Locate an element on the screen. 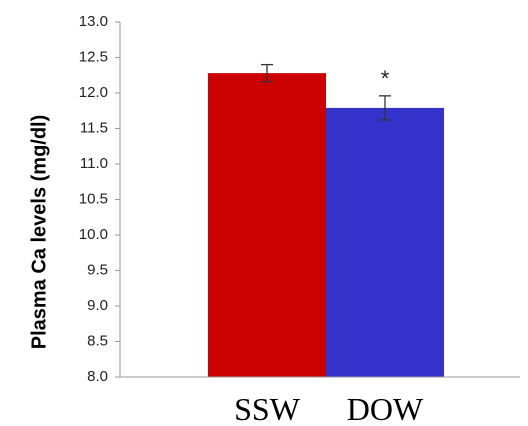 This screenshot has width=528, height=426. y-tick-label: 8.0 is located at coordinates (97, 376).